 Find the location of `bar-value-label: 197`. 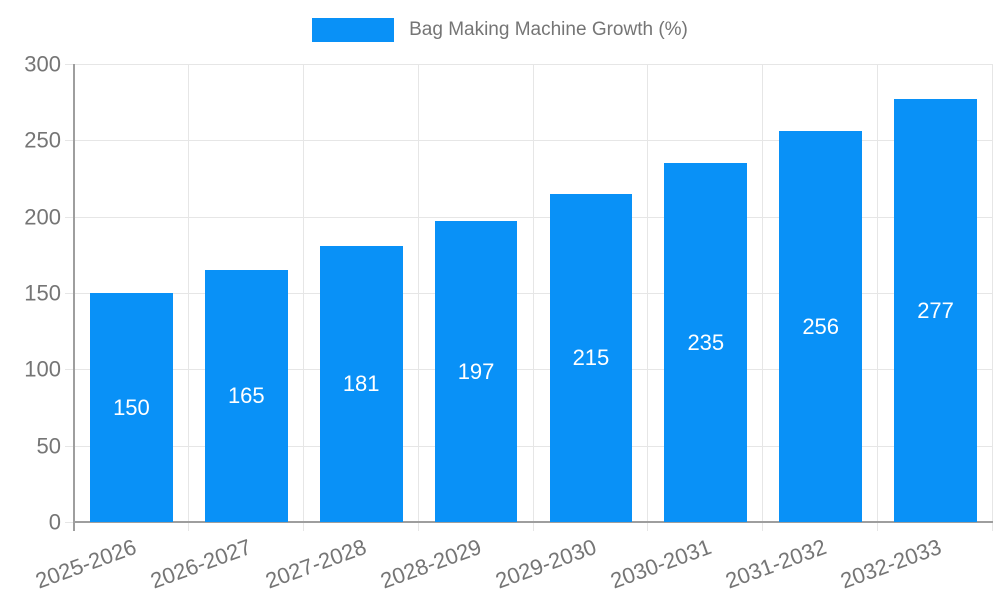

bar-value-label: 197 is located at coordinates (476, 371).